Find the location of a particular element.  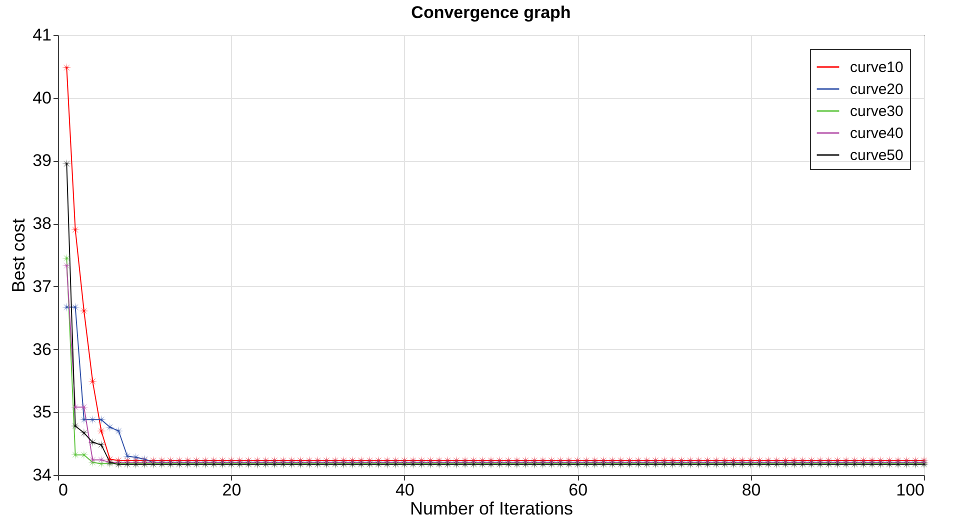

x-tick-label: 100 is located at coordinates (910, 490).